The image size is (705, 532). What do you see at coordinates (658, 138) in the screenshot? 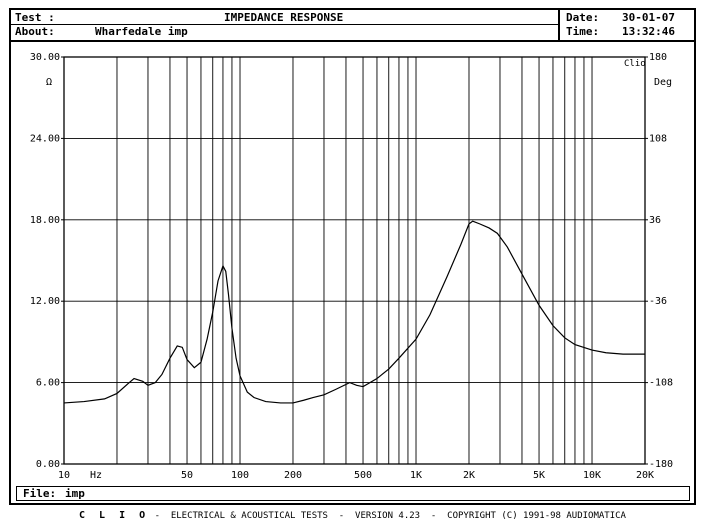
I see `y2-tick-label: 108` at bounding box center [658, 138].